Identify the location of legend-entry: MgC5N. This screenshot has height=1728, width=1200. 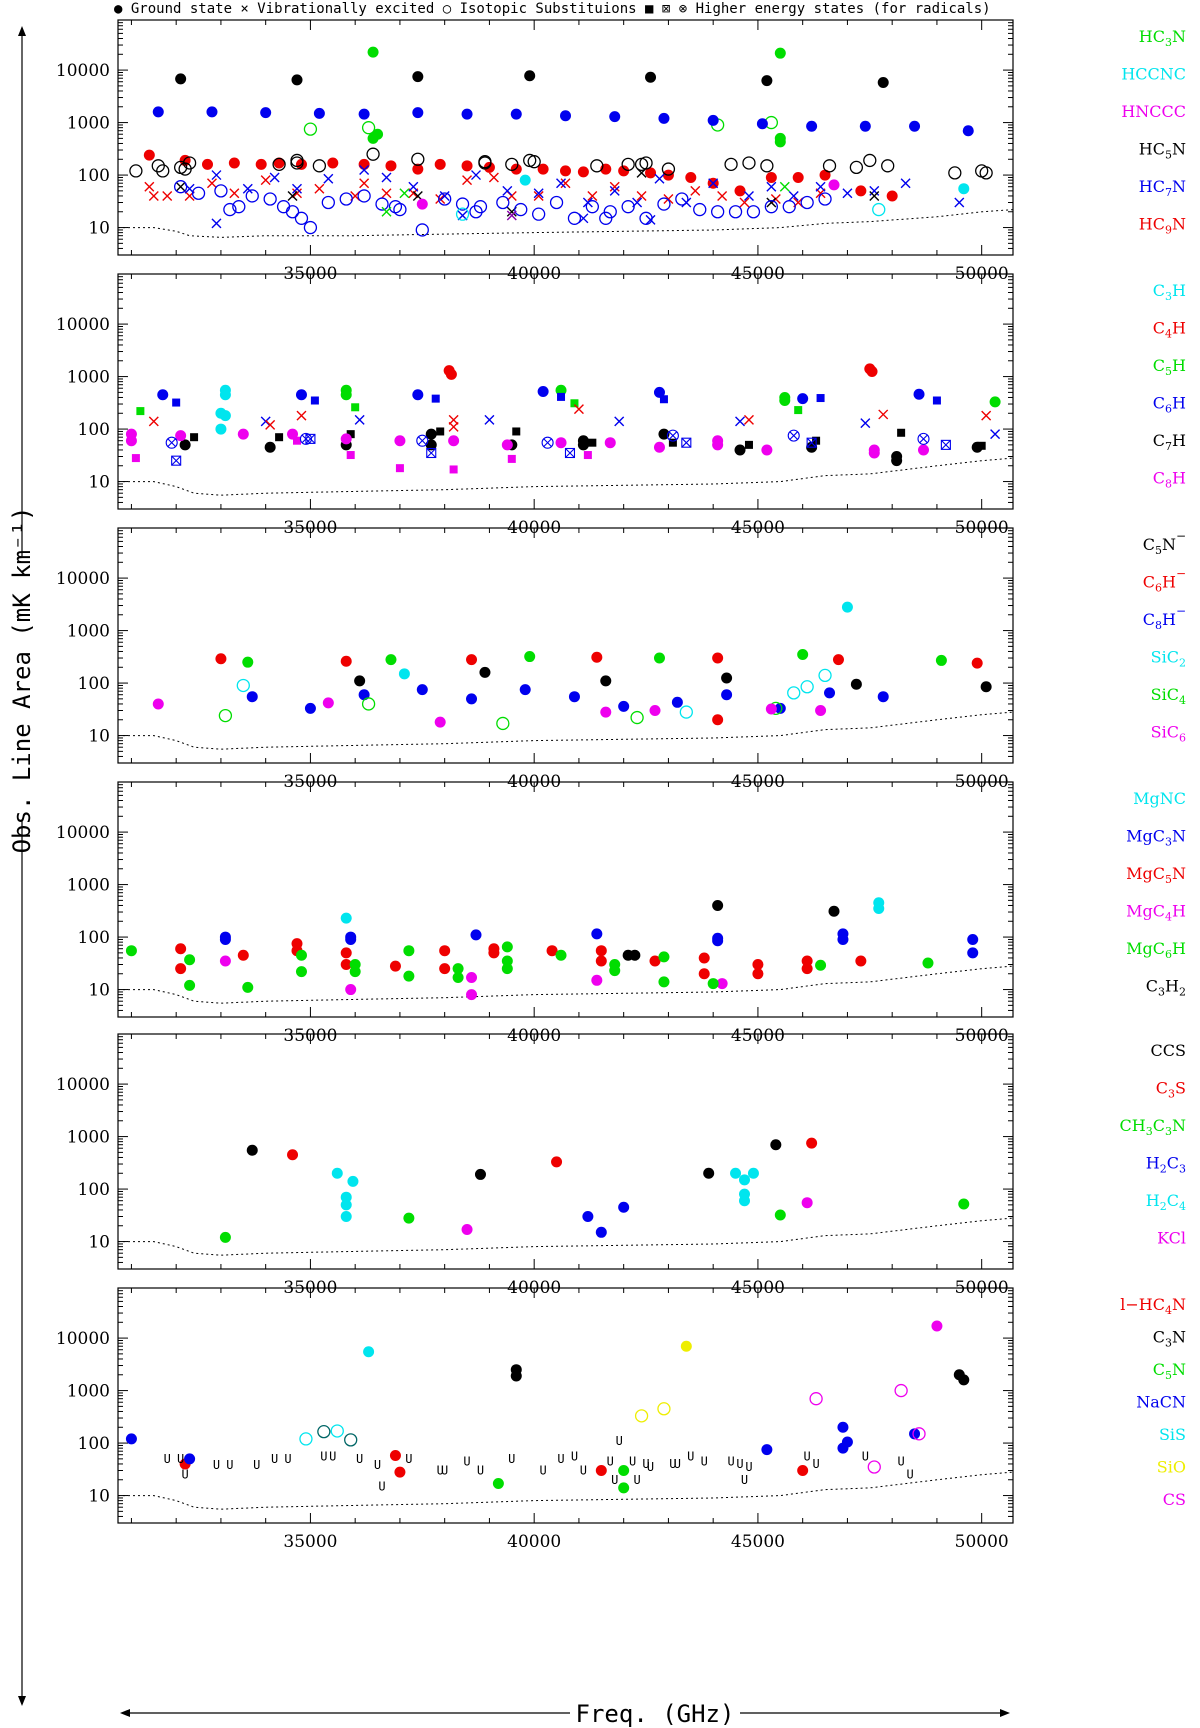
(1156, 875).